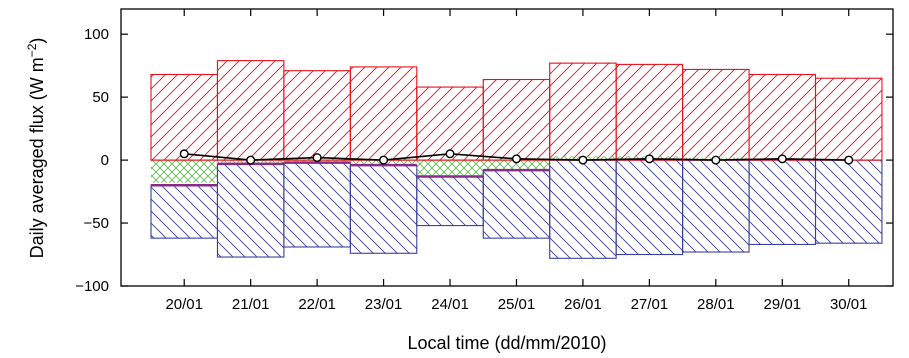 This screenshot has height=358, width=909. Describe the element at coordinates (450, 304) in the screenshot. I see `x-tick-label: 24/01` at that location.